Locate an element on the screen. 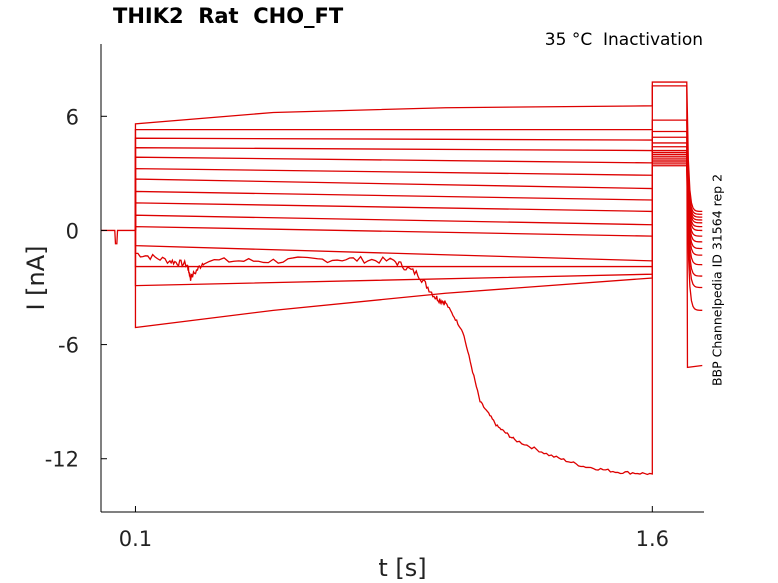 This screenshot has width=778, height=583. y-axis-label: I [nA] is located at coordinates (36, 277).